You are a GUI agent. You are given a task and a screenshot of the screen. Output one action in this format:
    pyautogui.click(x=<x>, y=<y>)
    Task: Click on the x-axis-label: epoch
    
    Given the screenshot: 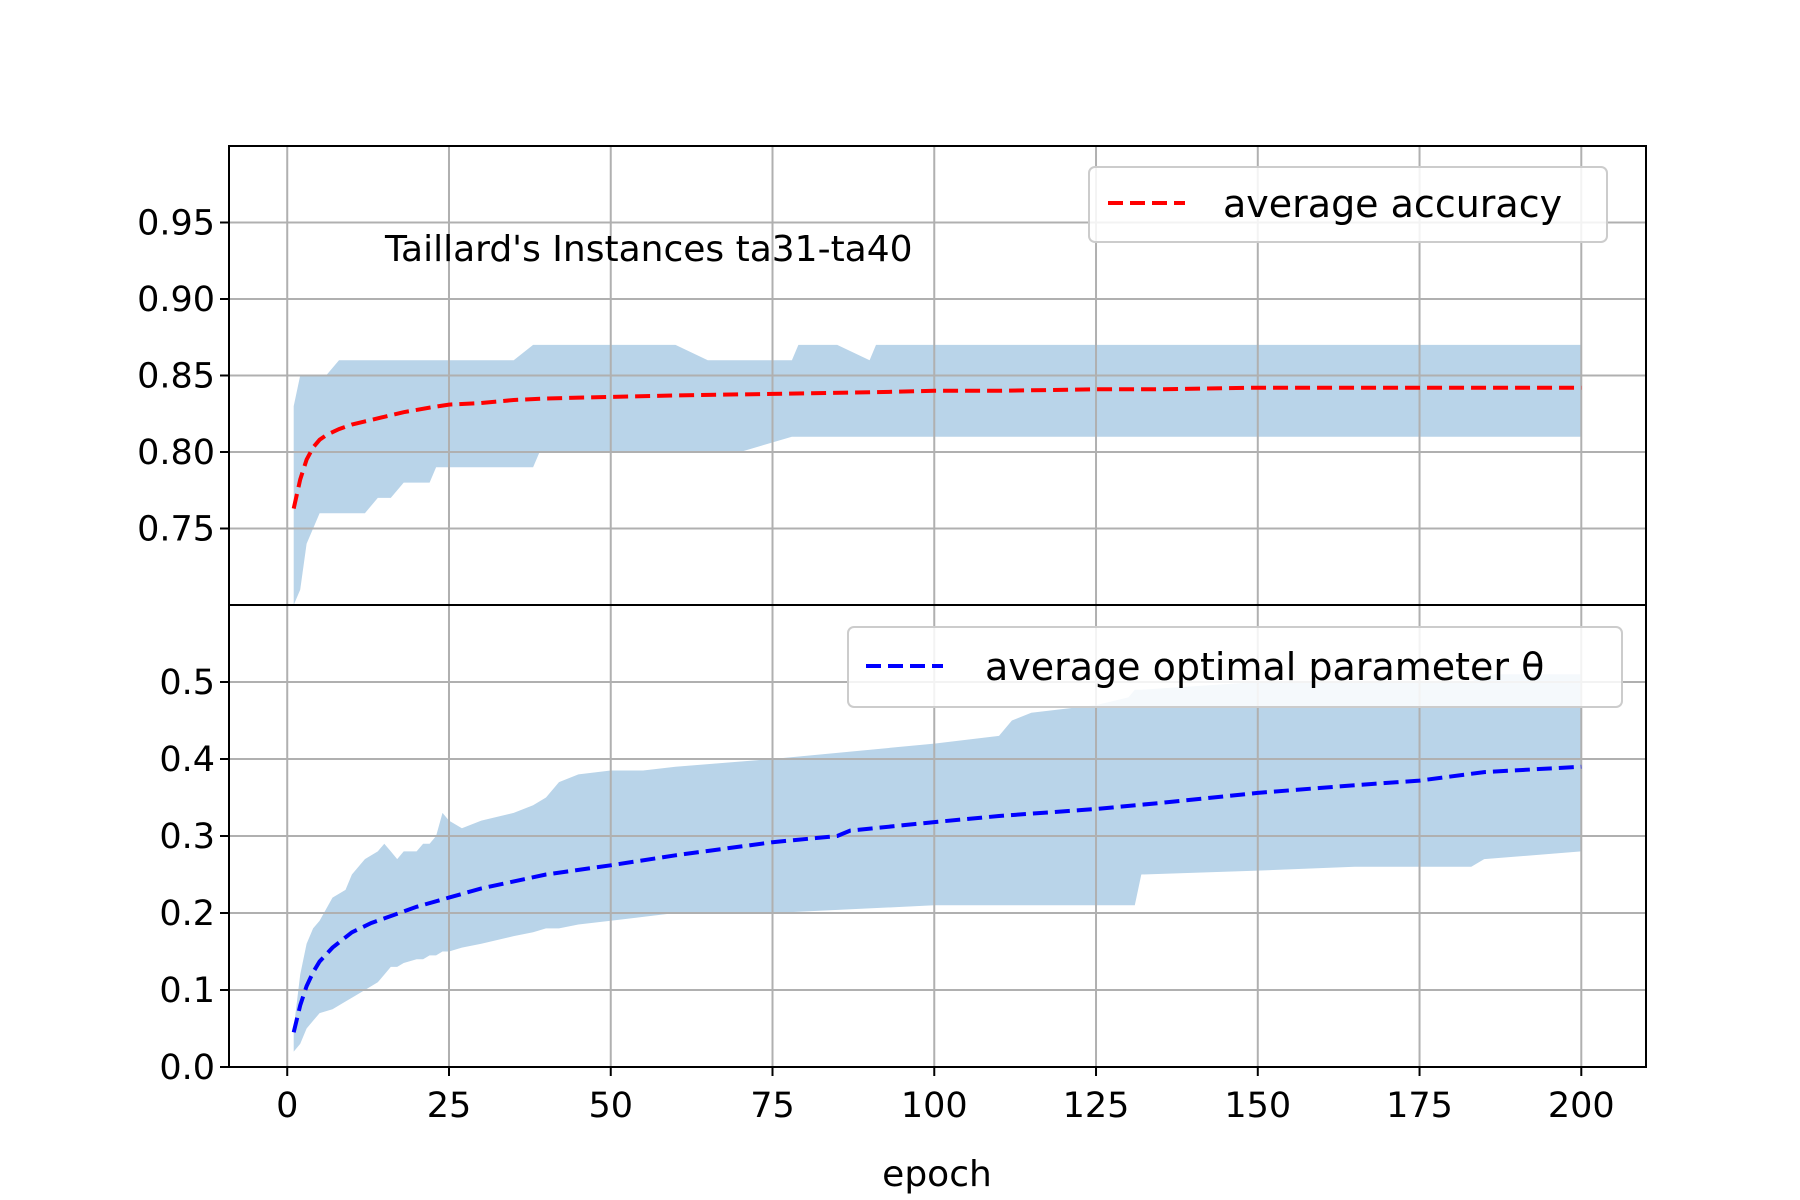 What is the action you would take?
    pyautogui.click(x=937, y=1174)
    